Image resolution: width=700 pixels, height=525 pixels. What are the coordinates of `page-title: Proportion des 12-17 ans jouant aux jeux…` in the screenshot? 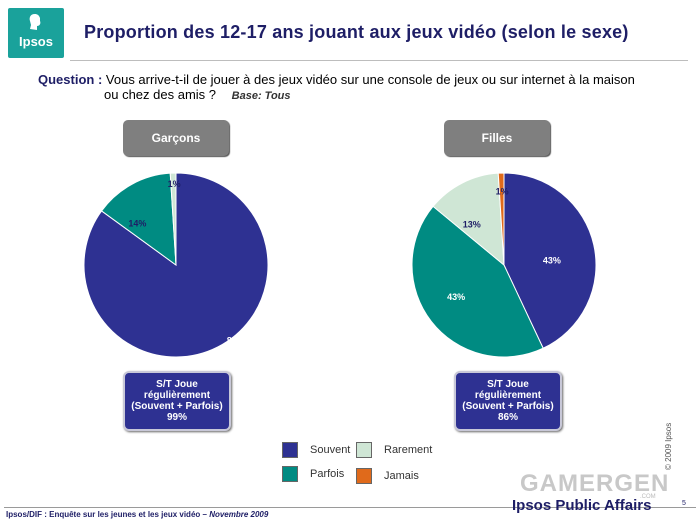 It's located at (356, 32).